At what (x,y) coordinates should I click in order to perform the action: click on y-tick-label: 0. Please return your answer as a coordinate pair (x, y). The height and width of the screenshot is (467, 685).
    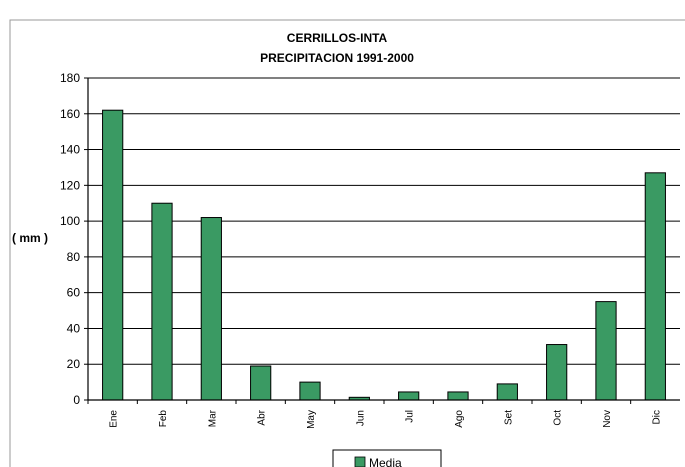
    Looking at the image, I should click on (76, 400).